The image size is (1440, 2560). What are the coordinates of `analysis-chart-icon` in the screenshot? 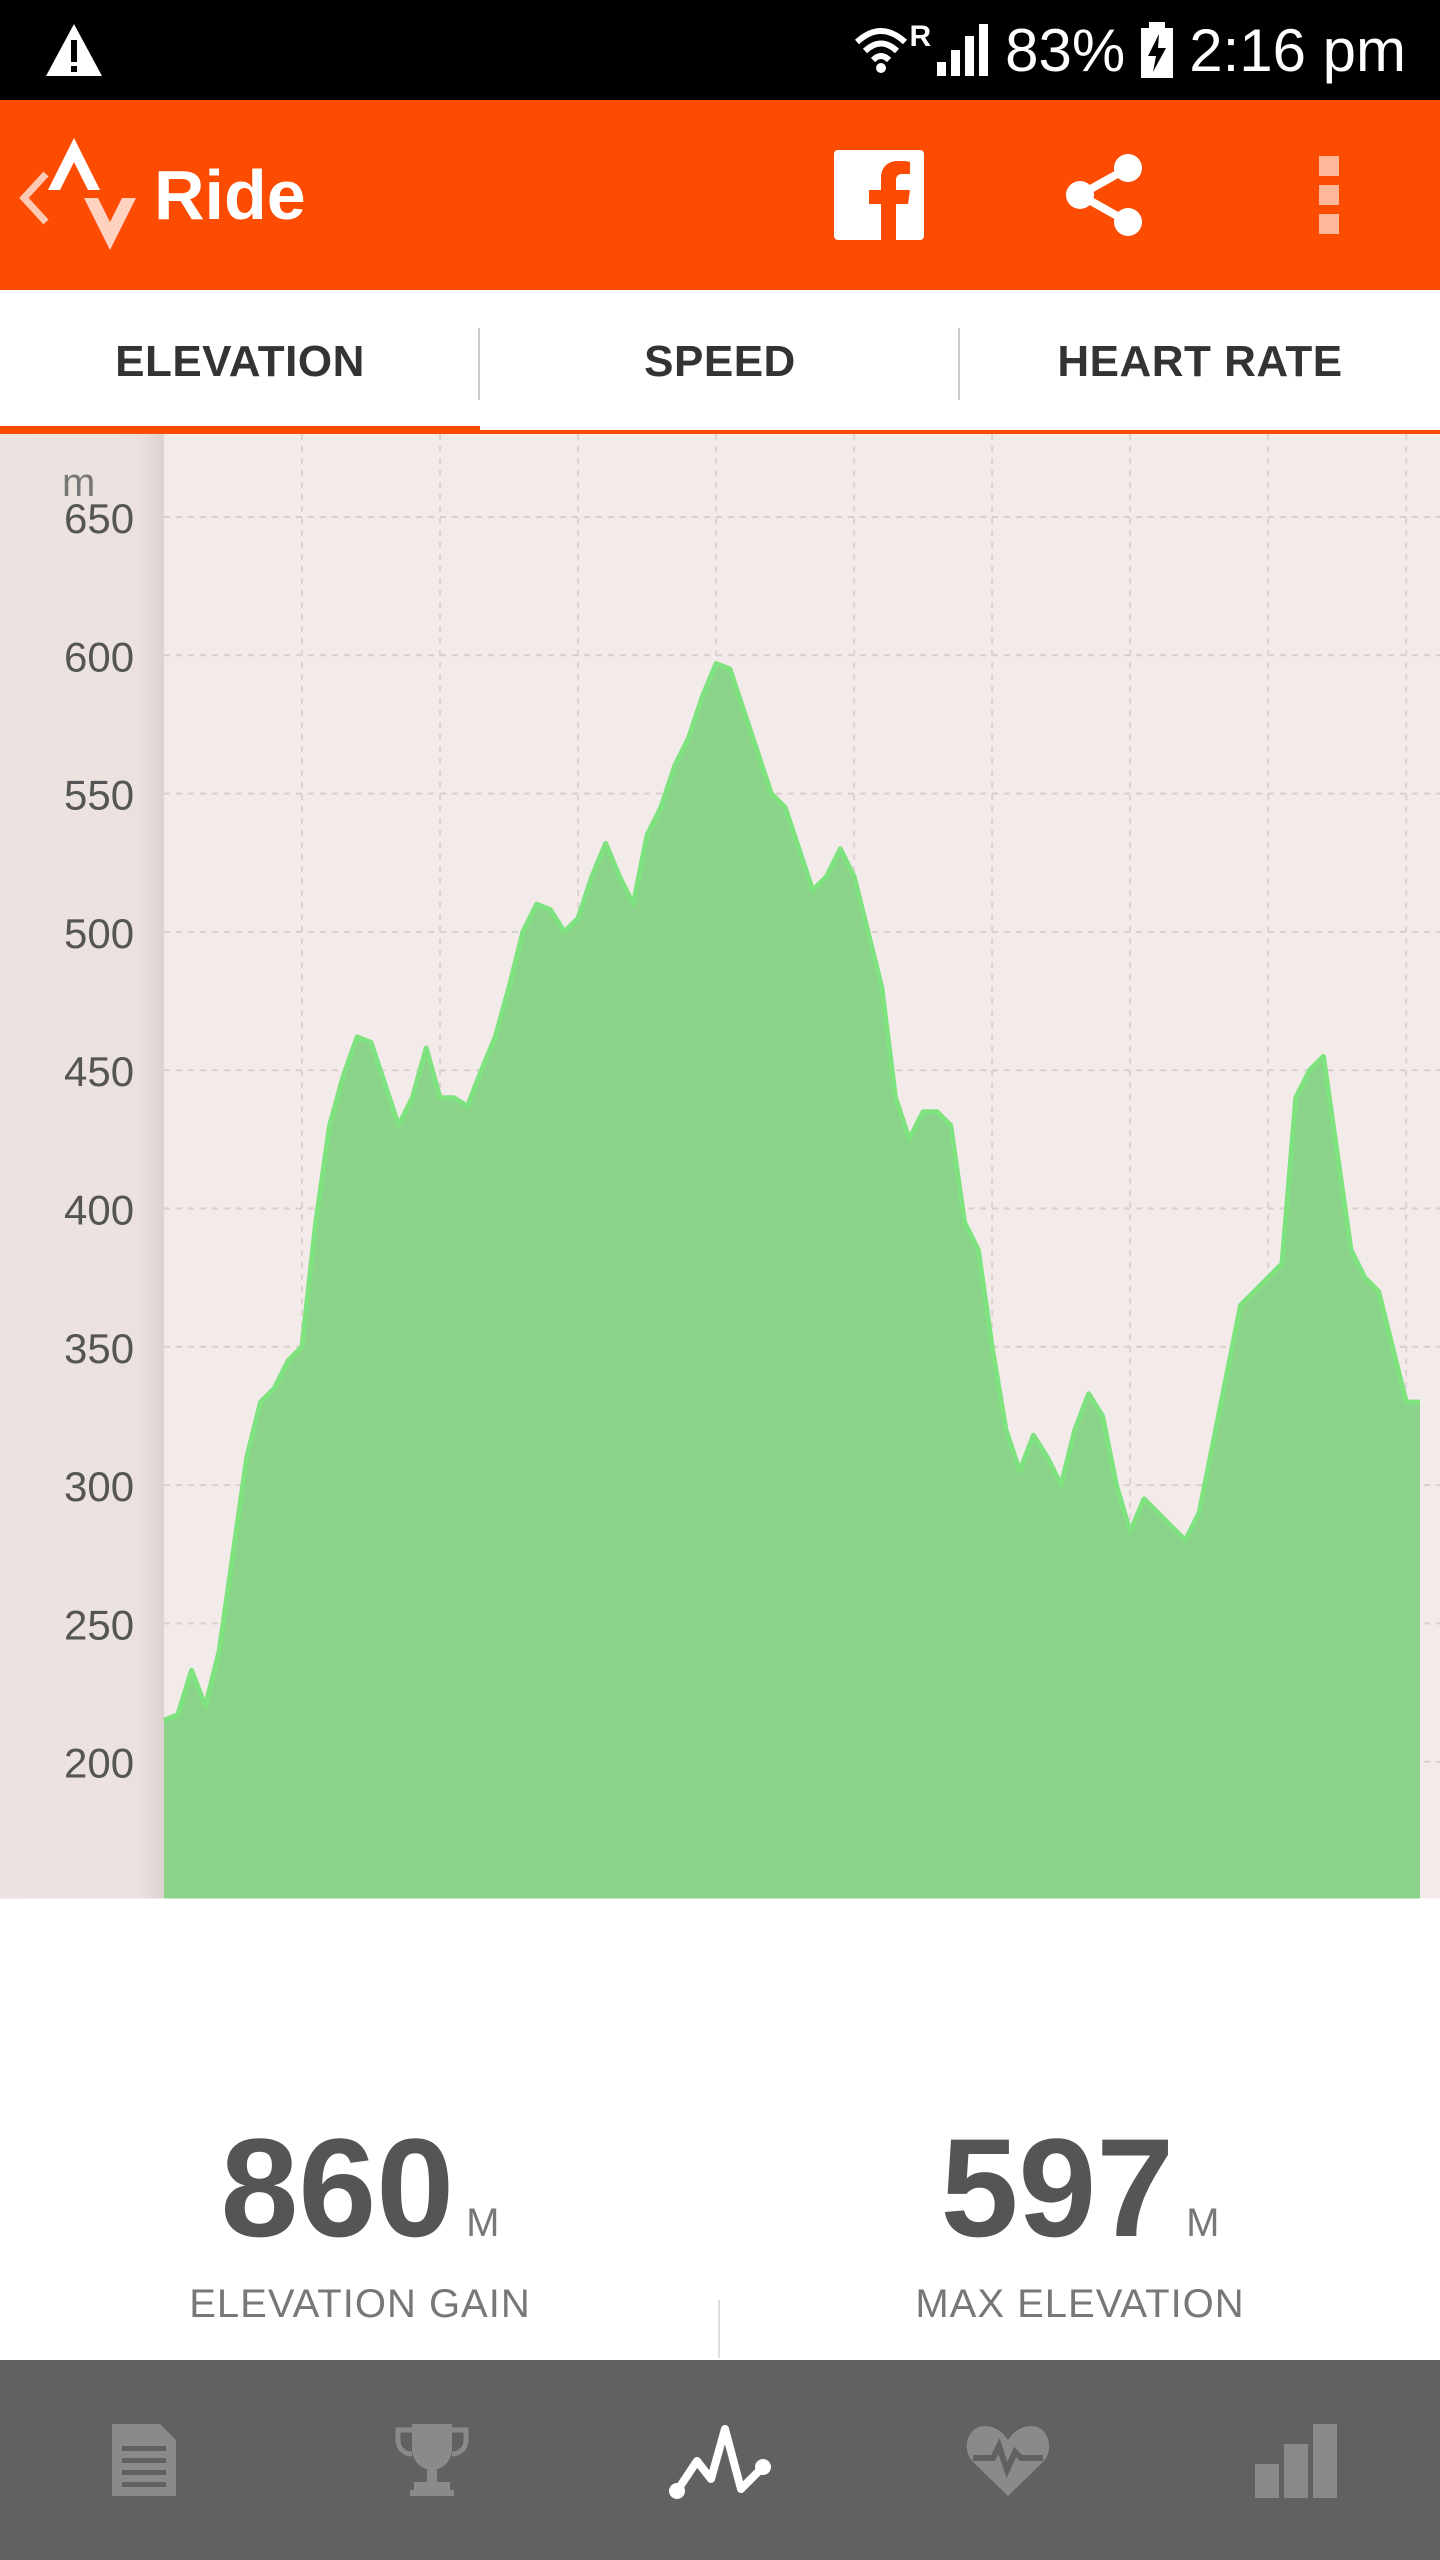 It's located at (720, 2462).